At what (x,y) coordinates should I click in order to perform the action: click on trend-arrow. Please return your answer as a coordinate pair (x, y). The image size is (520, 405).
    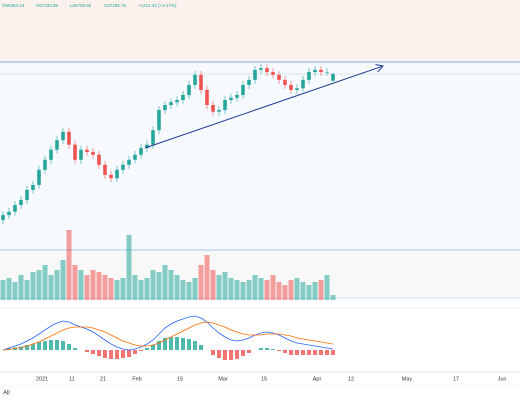
    Looking at the image, I should click on (263, 107).